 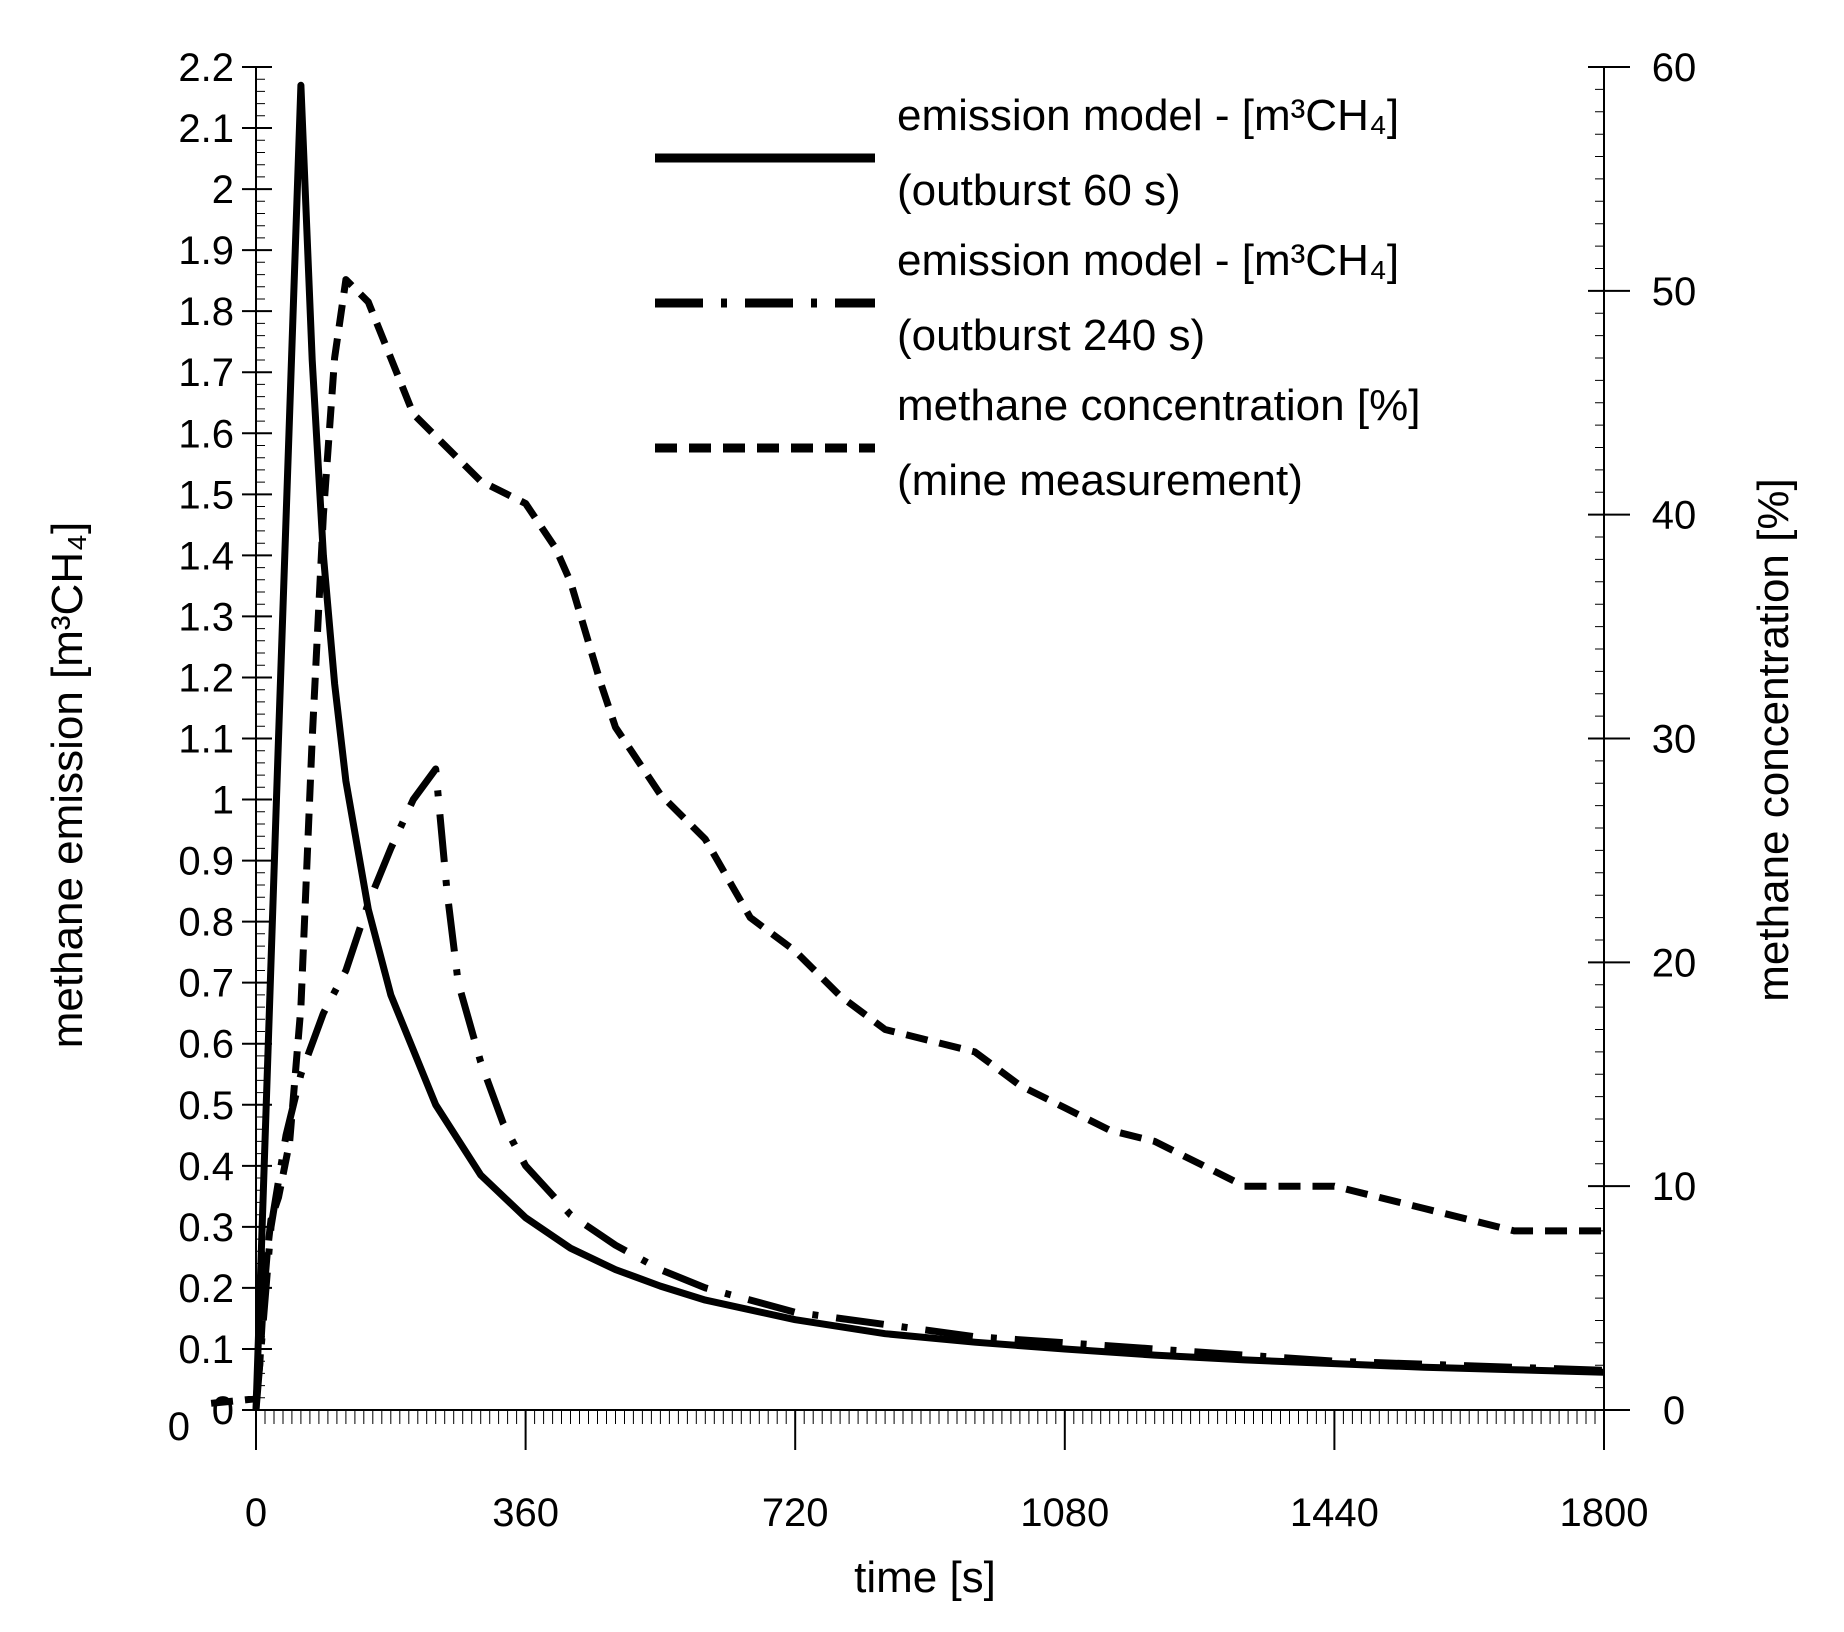 What do you see at coordinates (223, 1411) in the screenshot?
I see `y-tick-label-left: 0` at bounding box center [223, 1411].